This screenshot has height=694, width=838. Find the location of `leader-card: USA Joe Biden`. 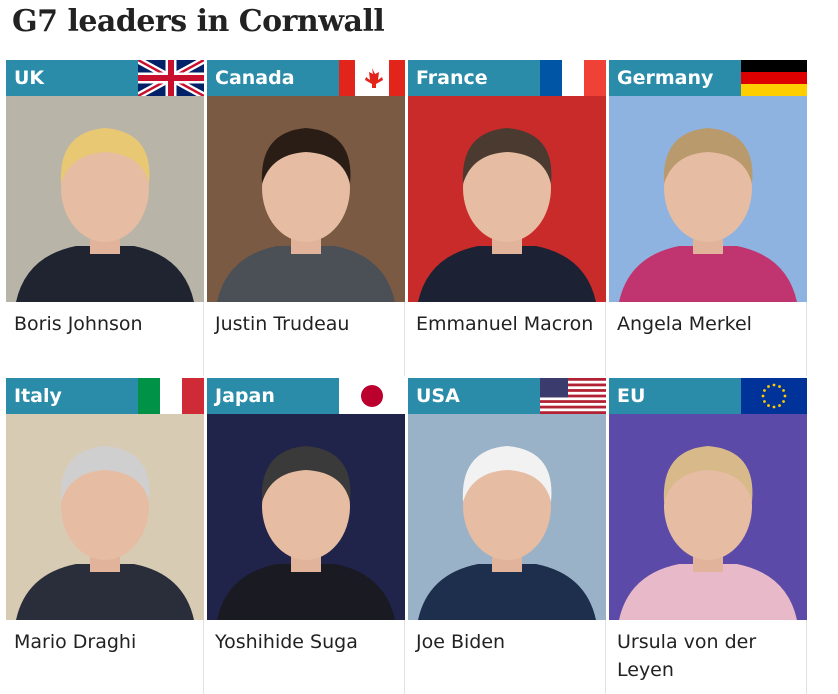

leader-card: USA Joe Biden is located at coordinates (507, 536).